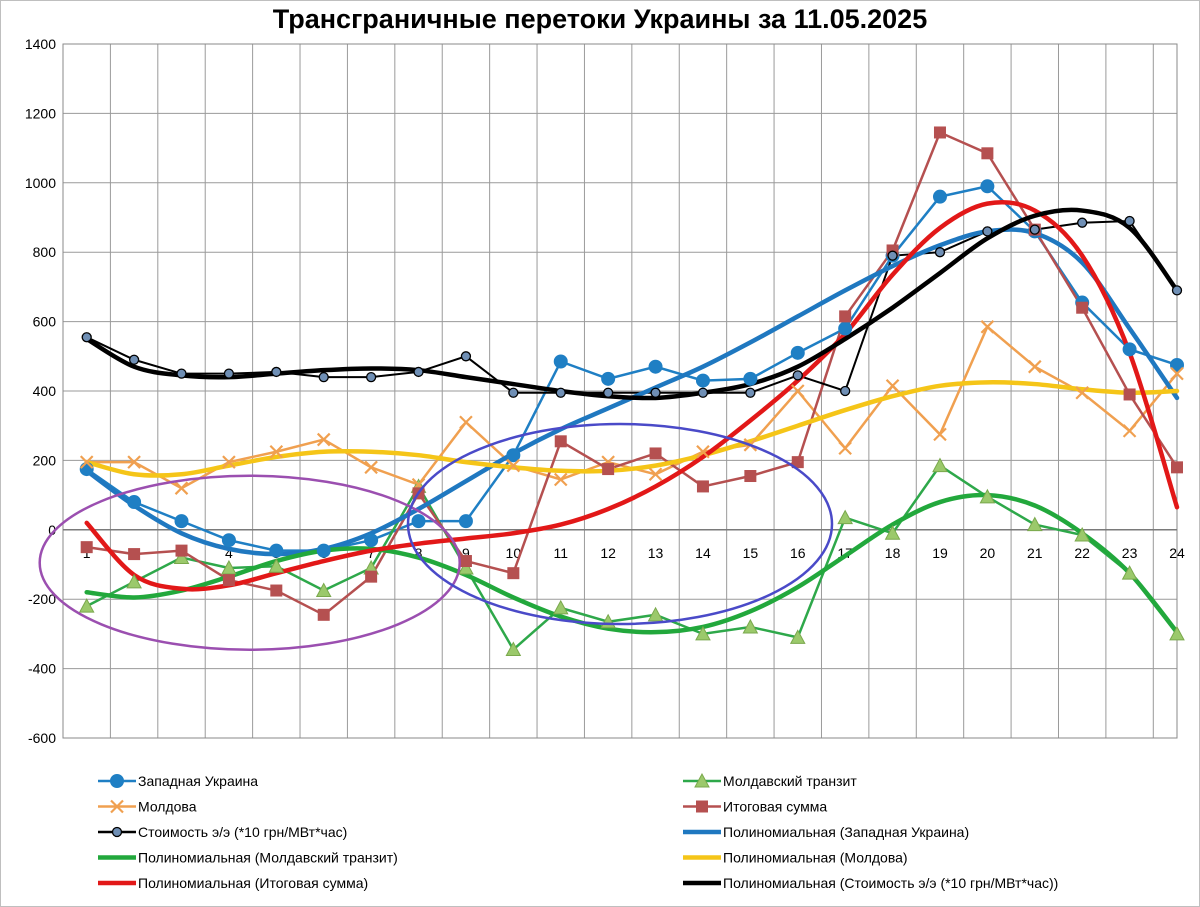  What do you see at coordinates (40, 44) in the screenshot?
I see `y-tick-label: 1400` at bounding box center [40, 44].